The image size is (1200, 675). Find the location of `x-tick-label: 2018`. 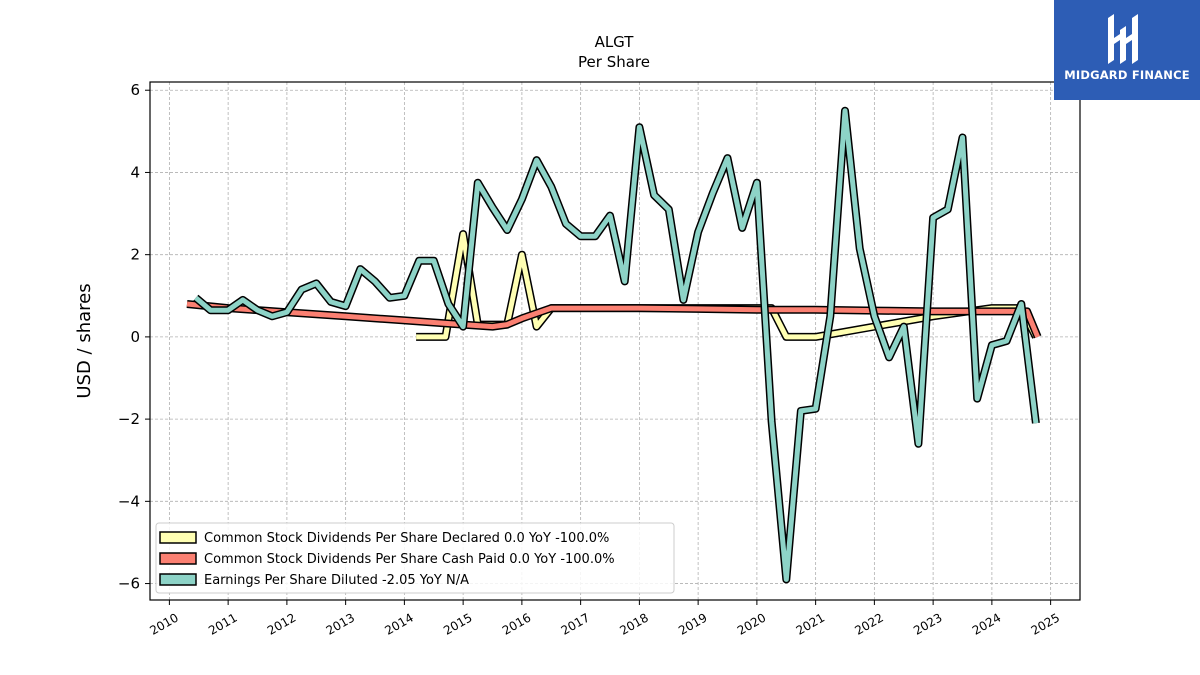

x-tick-label: 2018 is located at coordinates (633, 623).